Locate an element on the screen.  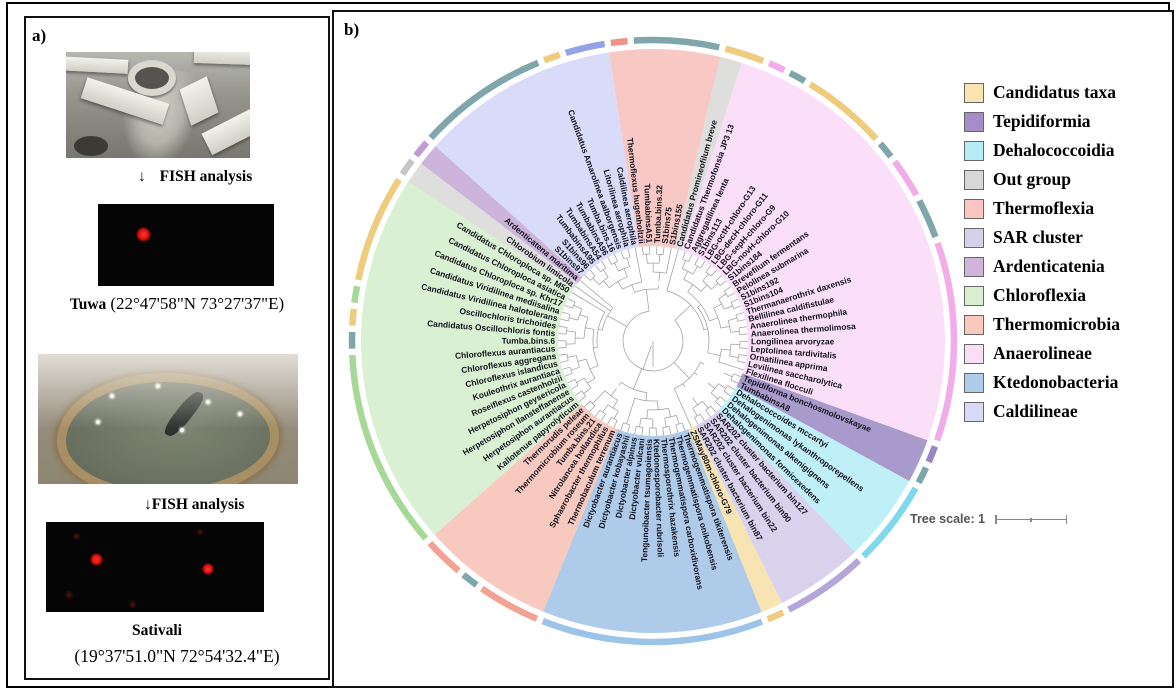
sativali-name: Sativali is located at coordinates (157, 630).